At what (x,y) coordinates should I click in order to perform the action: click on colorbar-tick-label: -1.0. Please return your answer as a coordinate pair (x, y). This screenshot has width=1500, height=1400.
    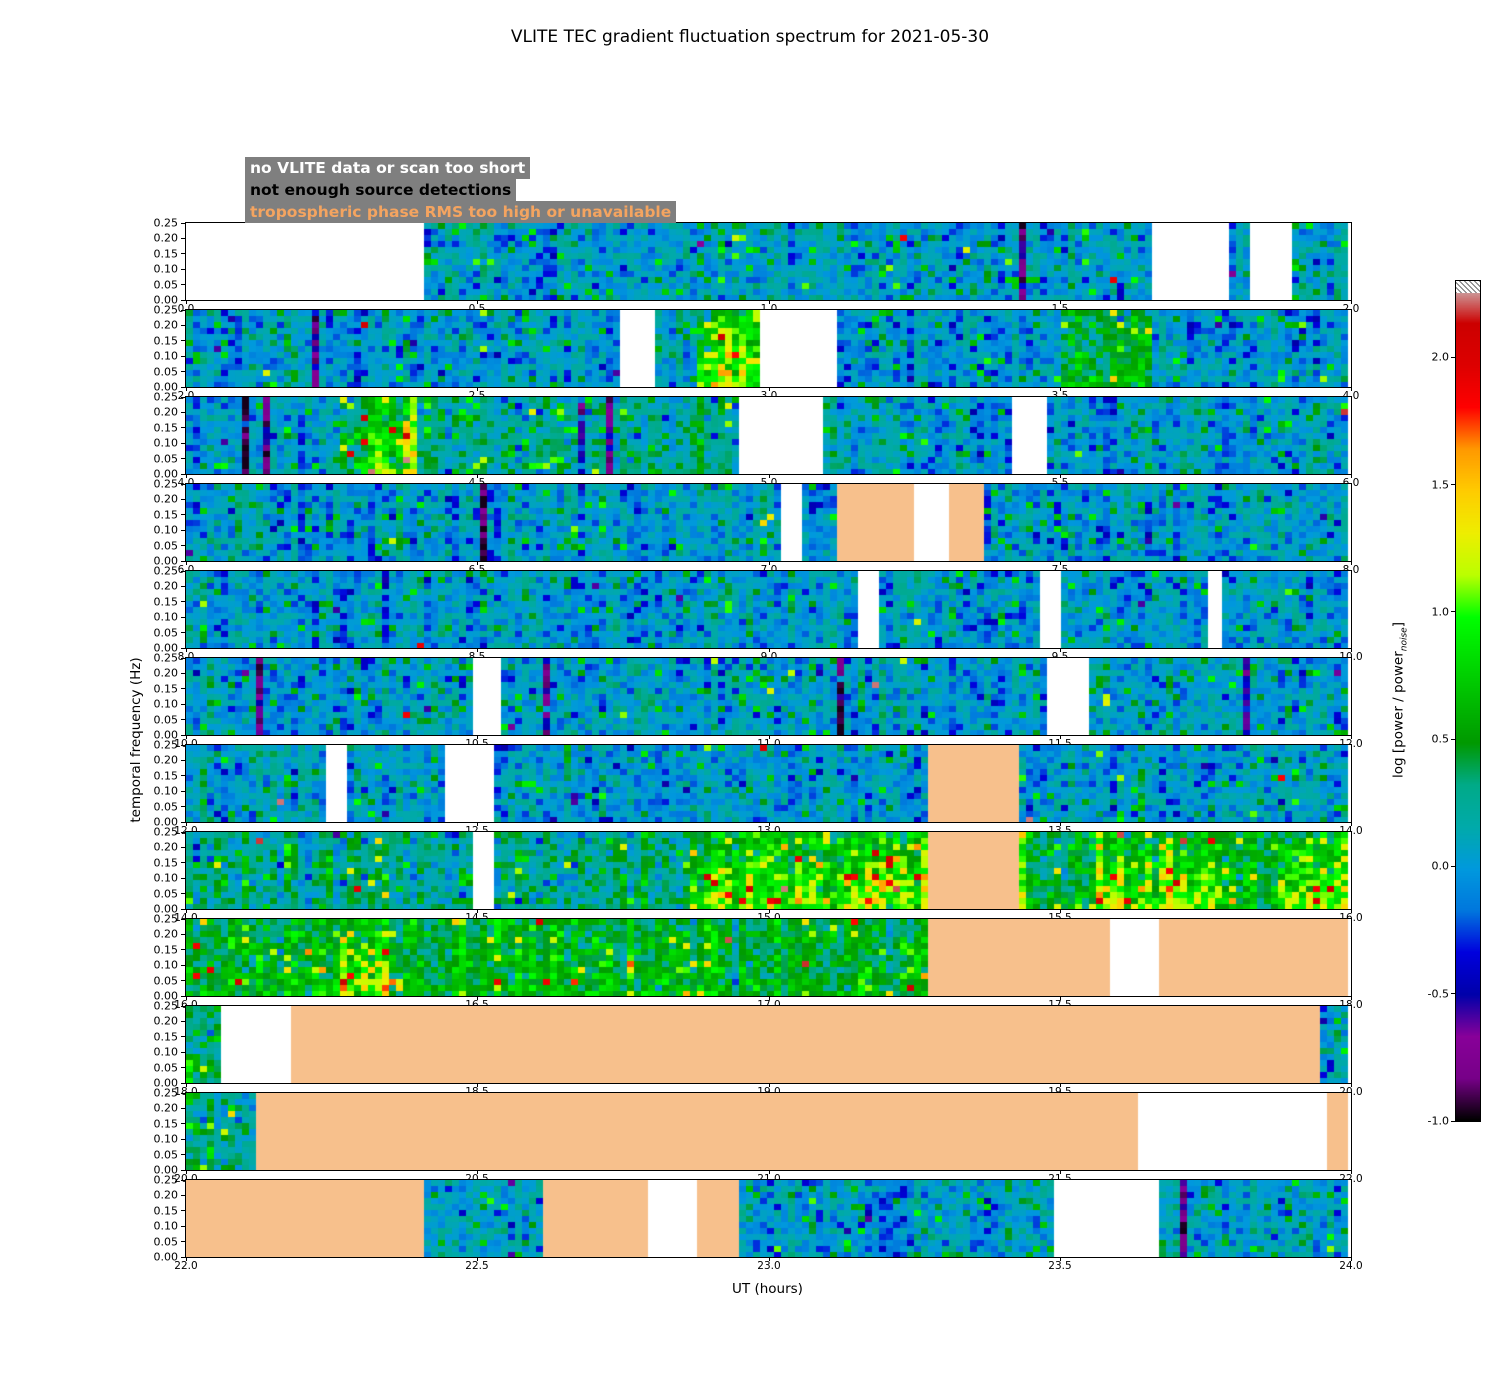
    Looking at the image, I should click on (1438, 1121).